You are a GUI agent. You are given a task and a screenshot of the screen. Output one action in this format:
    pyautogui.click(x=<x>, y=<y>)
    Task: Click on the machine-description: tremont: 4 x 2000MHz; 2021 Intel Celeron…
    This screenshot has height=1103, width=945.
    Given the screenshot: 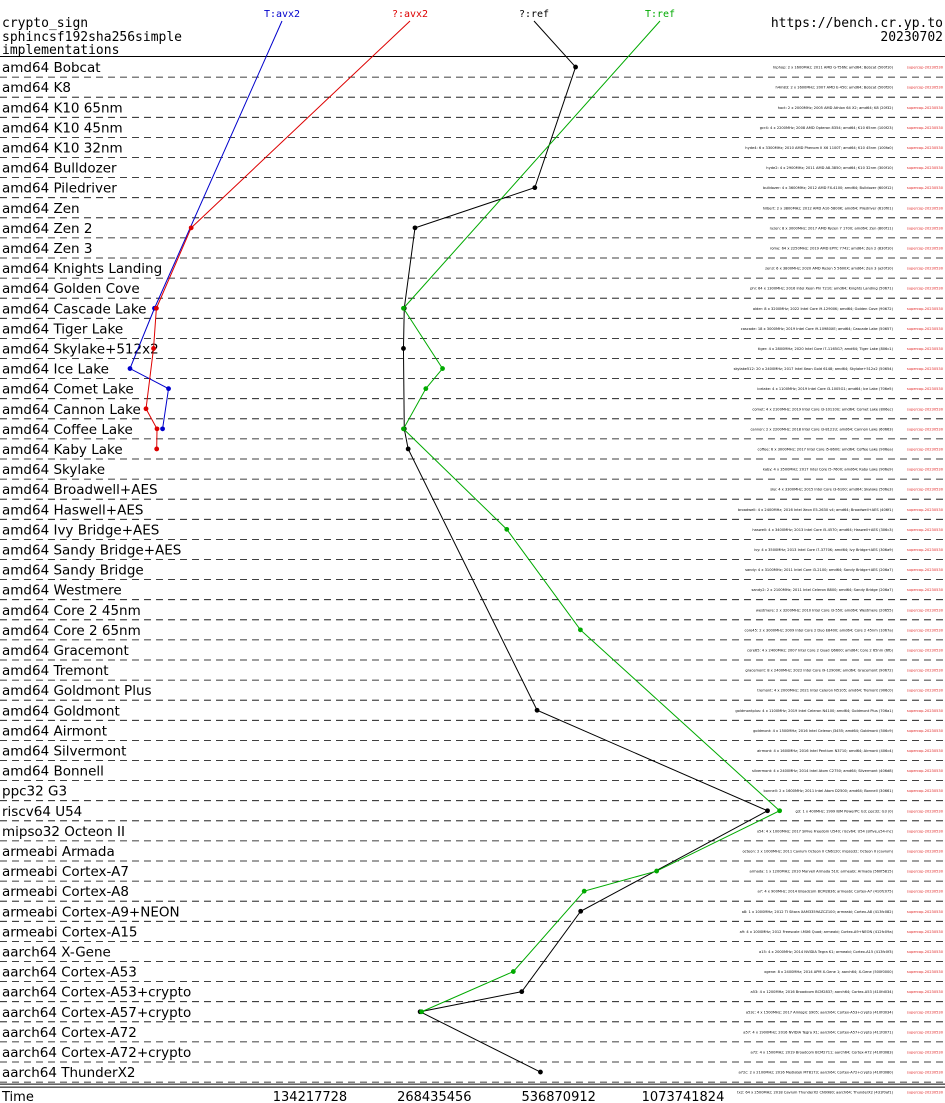 What is the action you would take?
    pyautogui.click(x=825, y=691)
    